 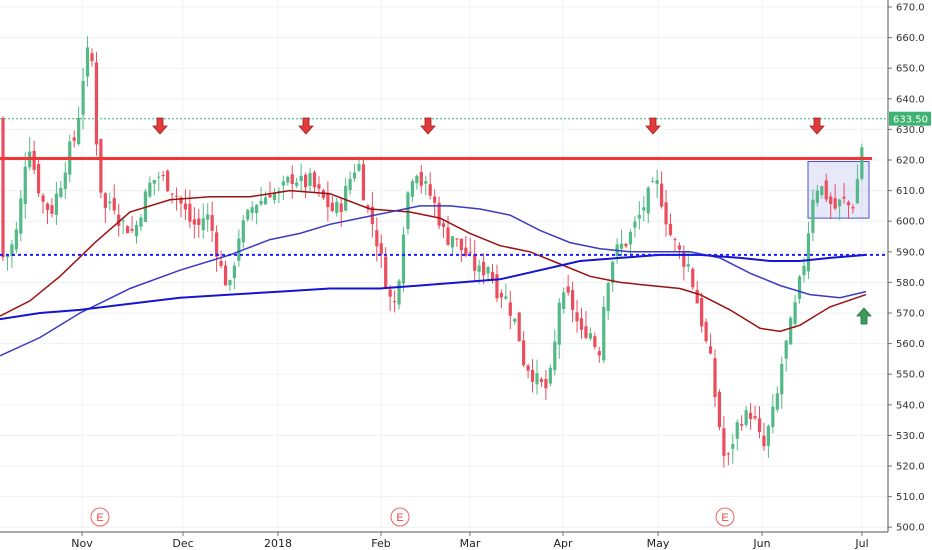 I want to click on down-arrow-shape, so click(x=306, y=126).